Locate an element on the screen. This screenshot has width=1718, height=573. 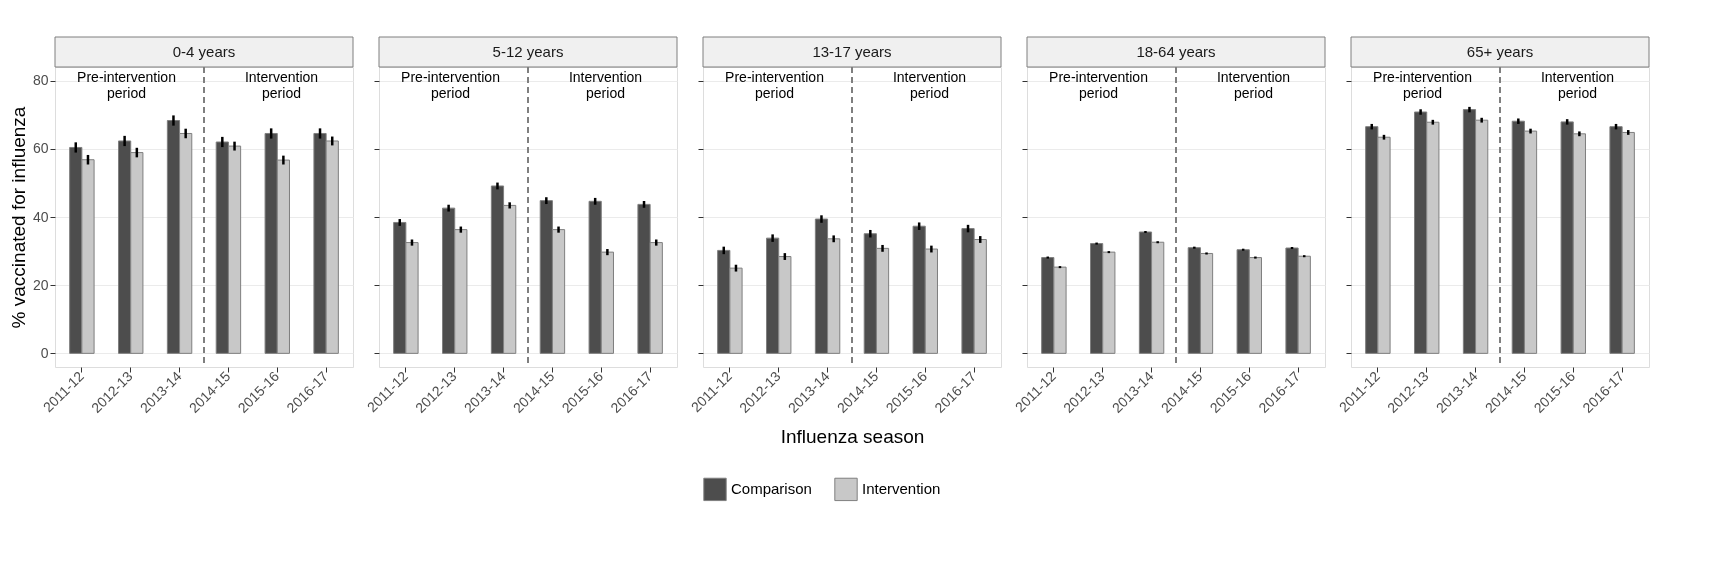
y-tick-label: 40 is located at coordinates (40, 216).